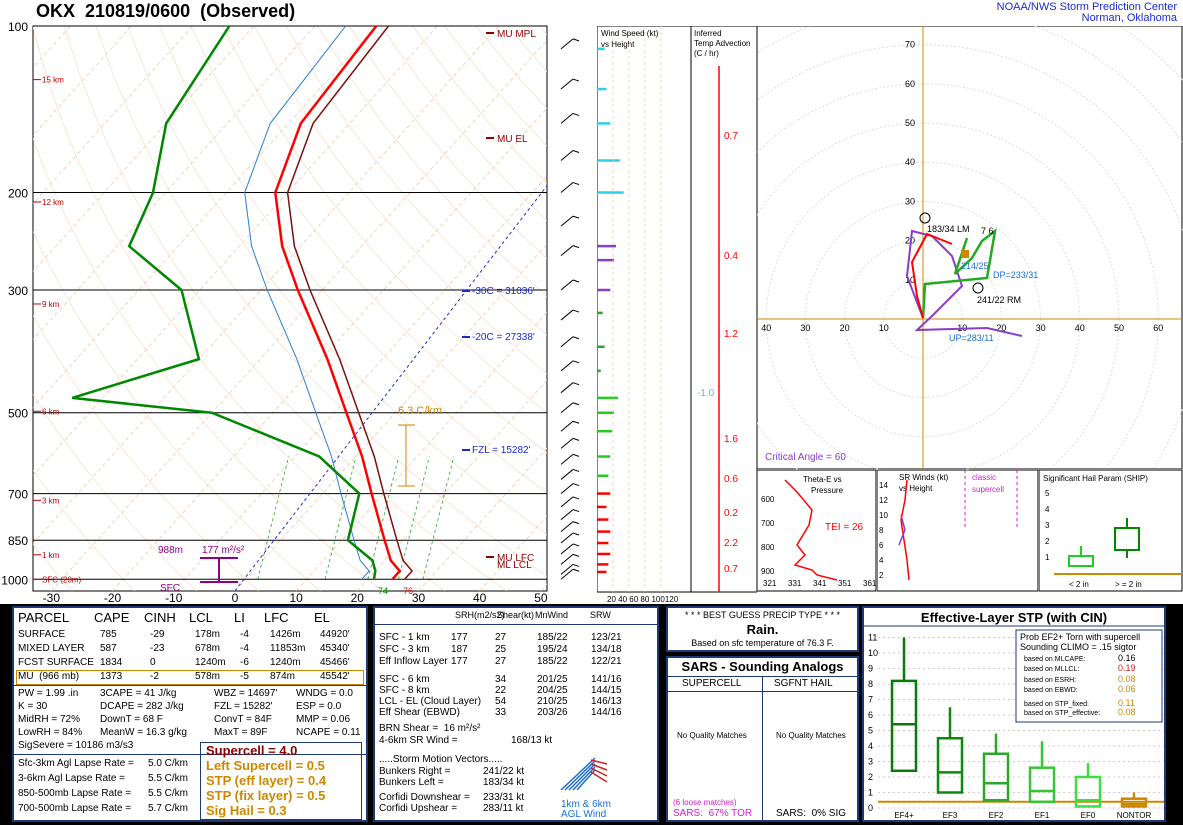  Describe the element at coordinates (910, 84) in the screenshot. I see `hodo-ring-label: 60` at that location.